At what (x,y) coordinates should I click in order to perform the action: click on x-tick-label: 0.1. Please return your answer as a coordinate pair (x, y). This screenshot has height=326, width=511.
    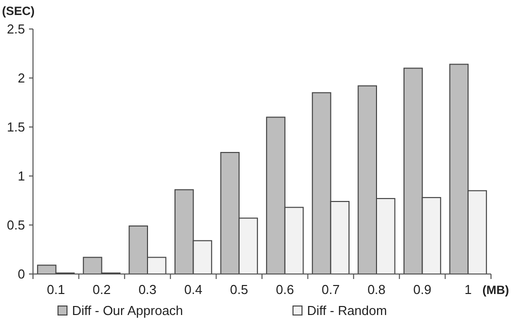
    Looking at the image, I should click on (55, 289).